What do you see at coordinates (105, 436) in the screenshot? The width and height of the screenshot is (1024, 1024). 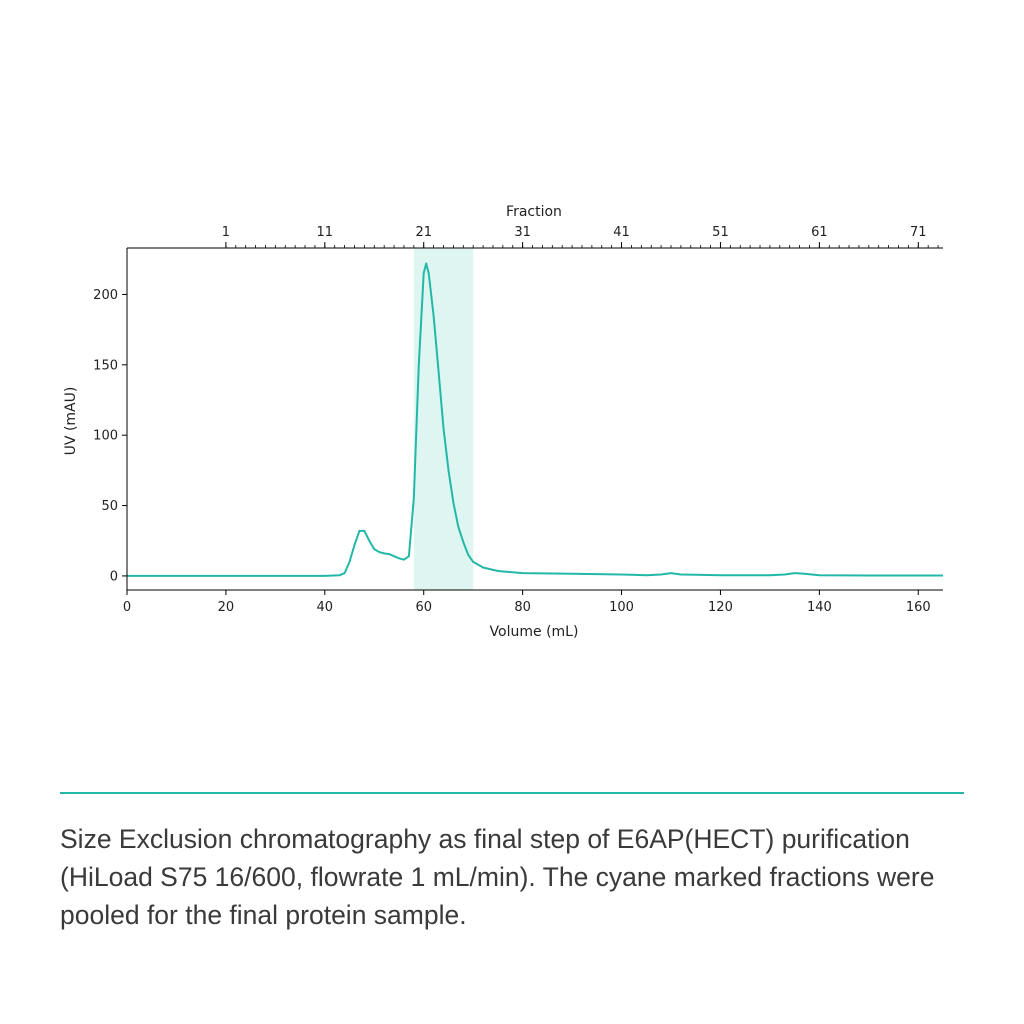 I see `y-tick-label: 100` at bounding box center [105, 436].